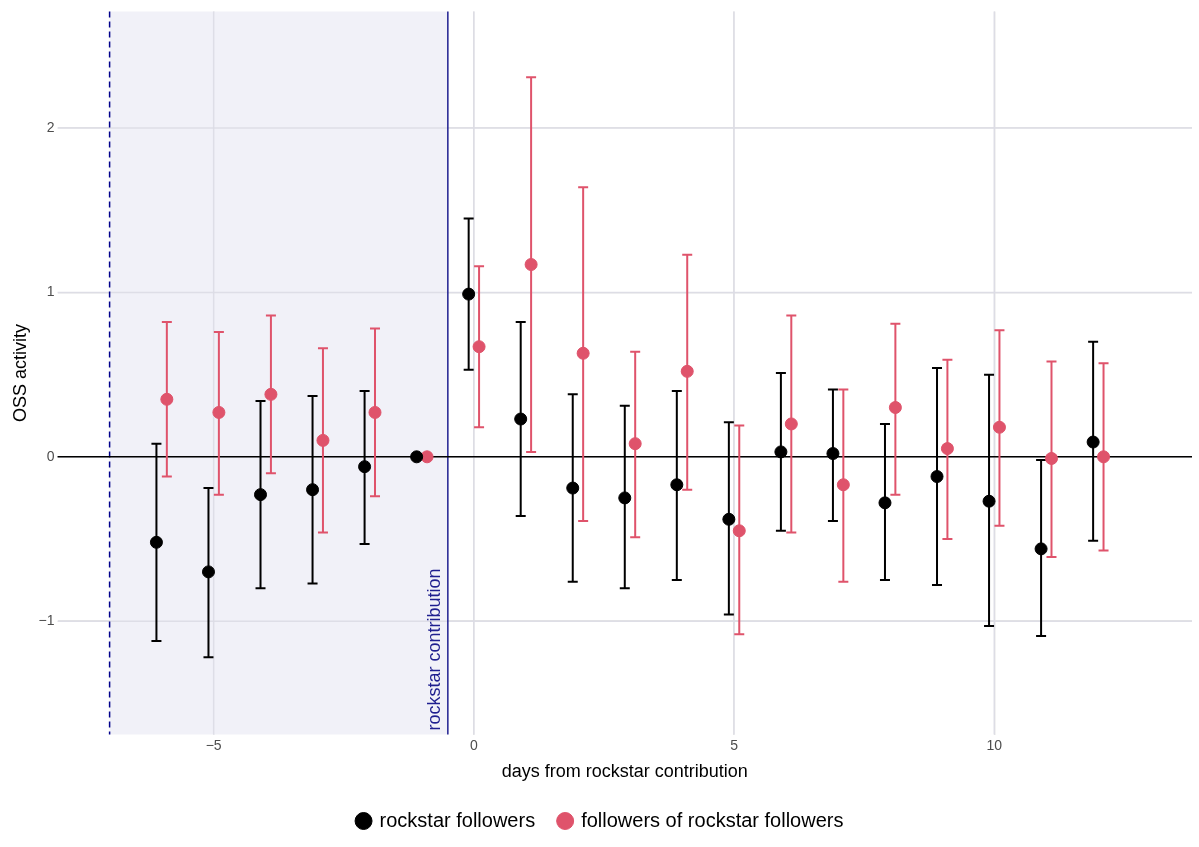 Image resolution: width=1199 pixels, height=847 pixels. What do you see at coordinates (213, 744) in the screenshot?
I see `x-tick-label: −5` at bounding box center [213, 744].